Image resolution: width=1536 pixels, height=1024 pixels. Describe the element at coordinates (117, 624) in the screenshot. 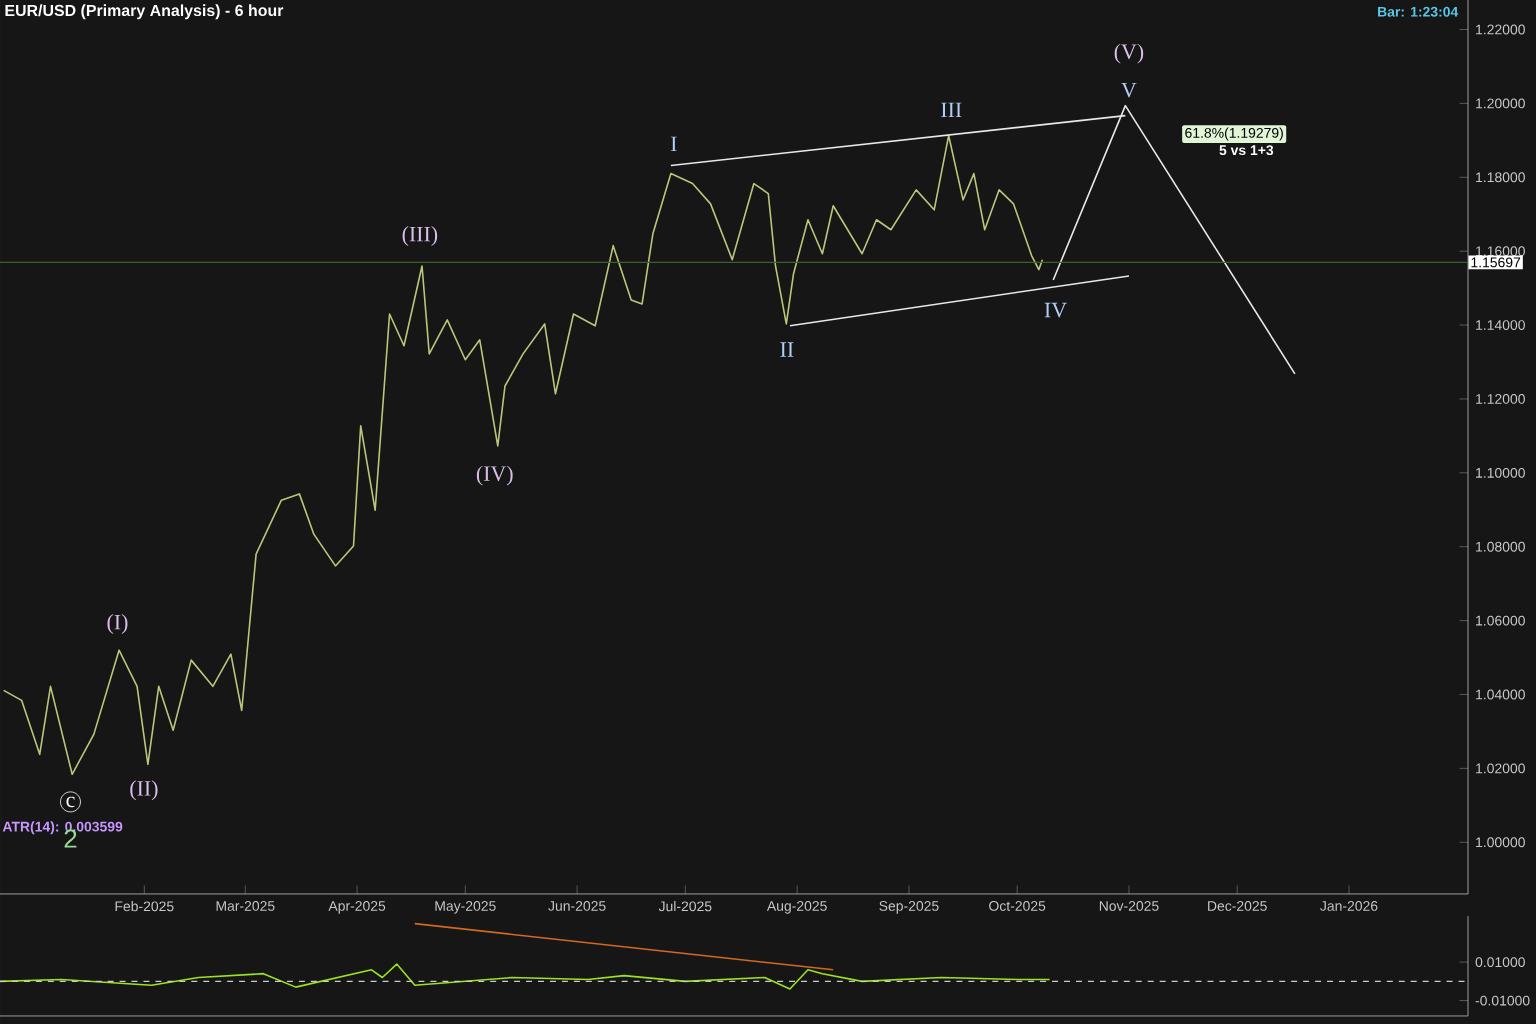

I see `annotation: (I)` at that location.